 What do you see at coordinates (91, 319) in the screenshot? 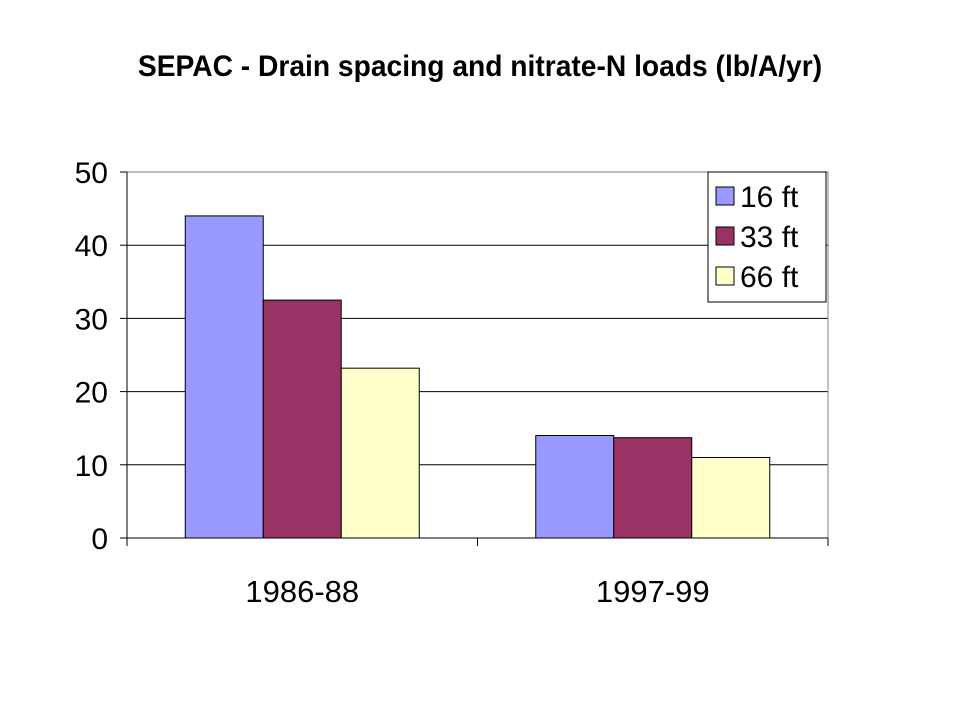
I see `y-tick-label: 30` at bounding box center [91, 319].